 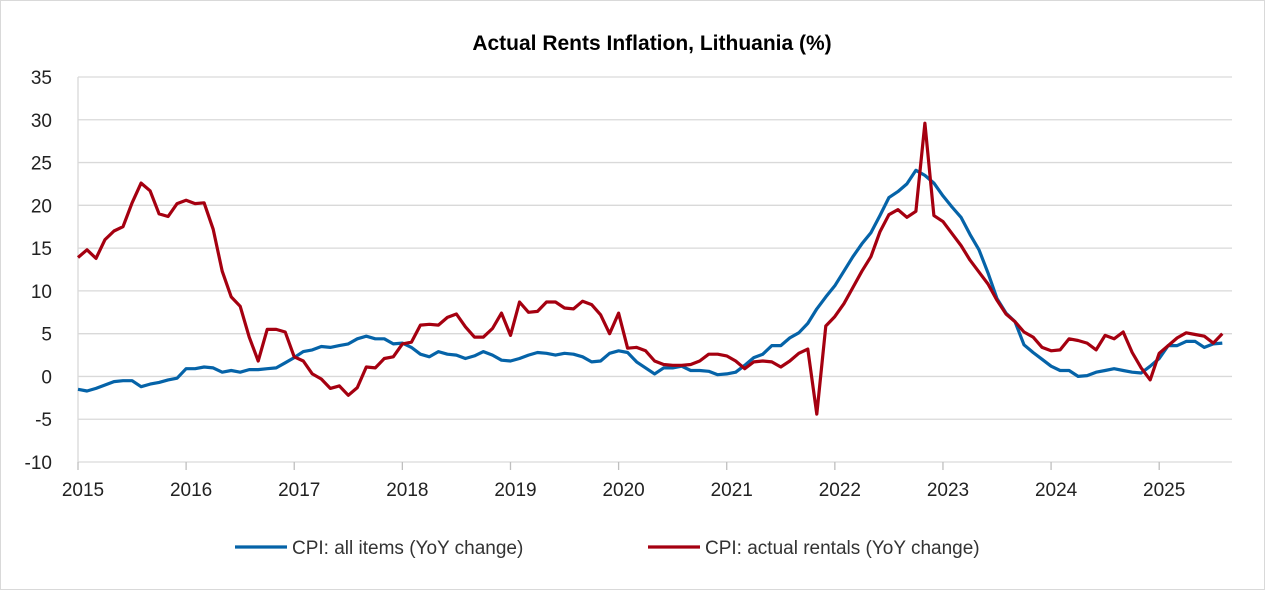 What do you see at coordinates (41, 249) in the screenshot?
I see `y-tick-label: 15` at bounding box center [41, 249].